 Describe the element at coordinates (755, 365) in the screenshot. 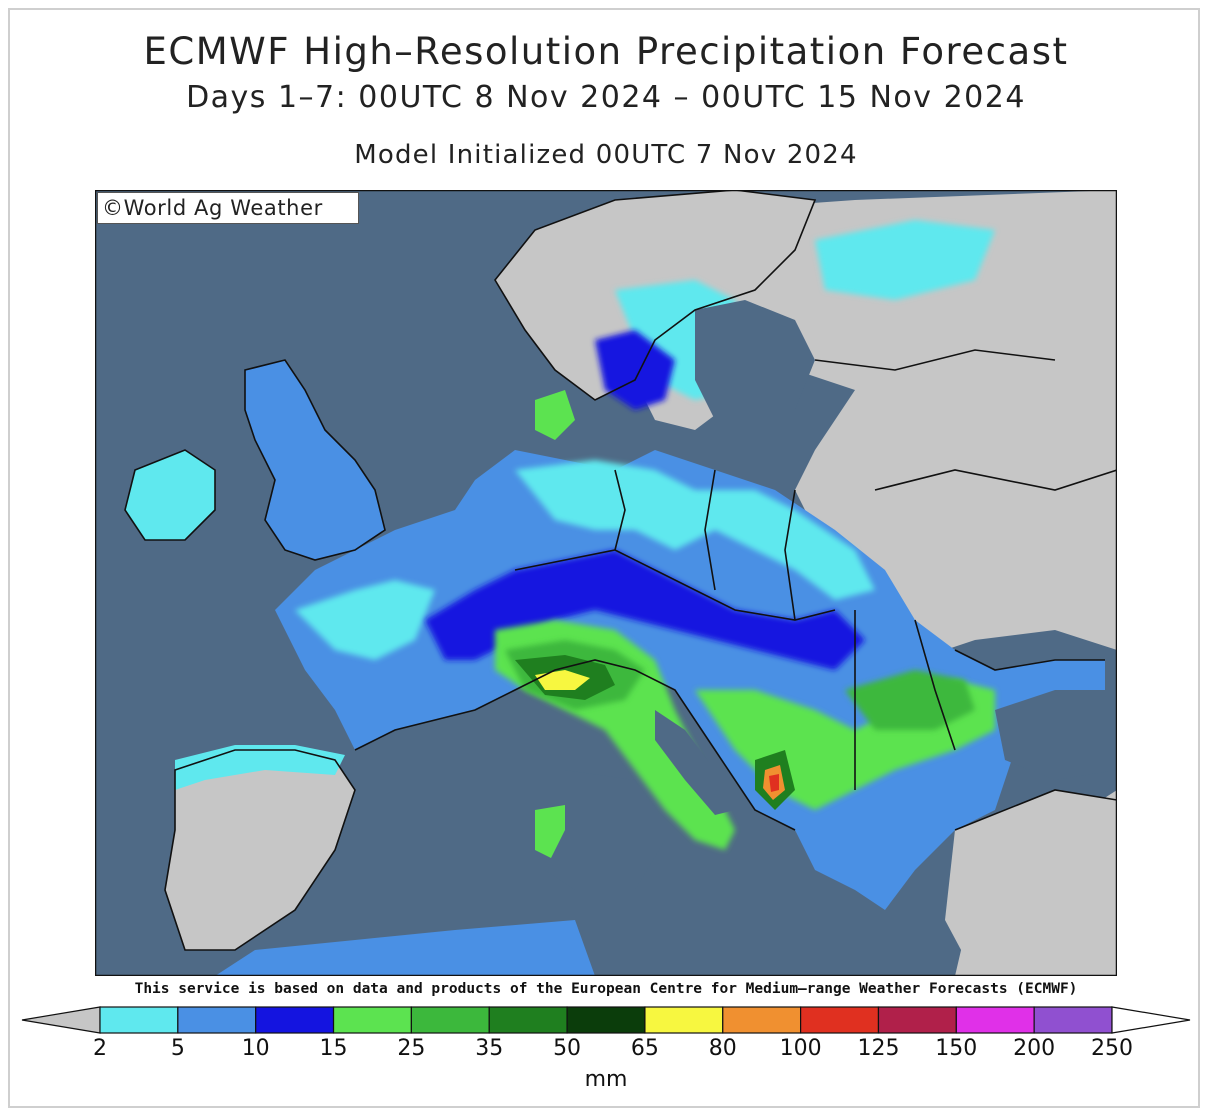

I see `sea-baltic` at that location.